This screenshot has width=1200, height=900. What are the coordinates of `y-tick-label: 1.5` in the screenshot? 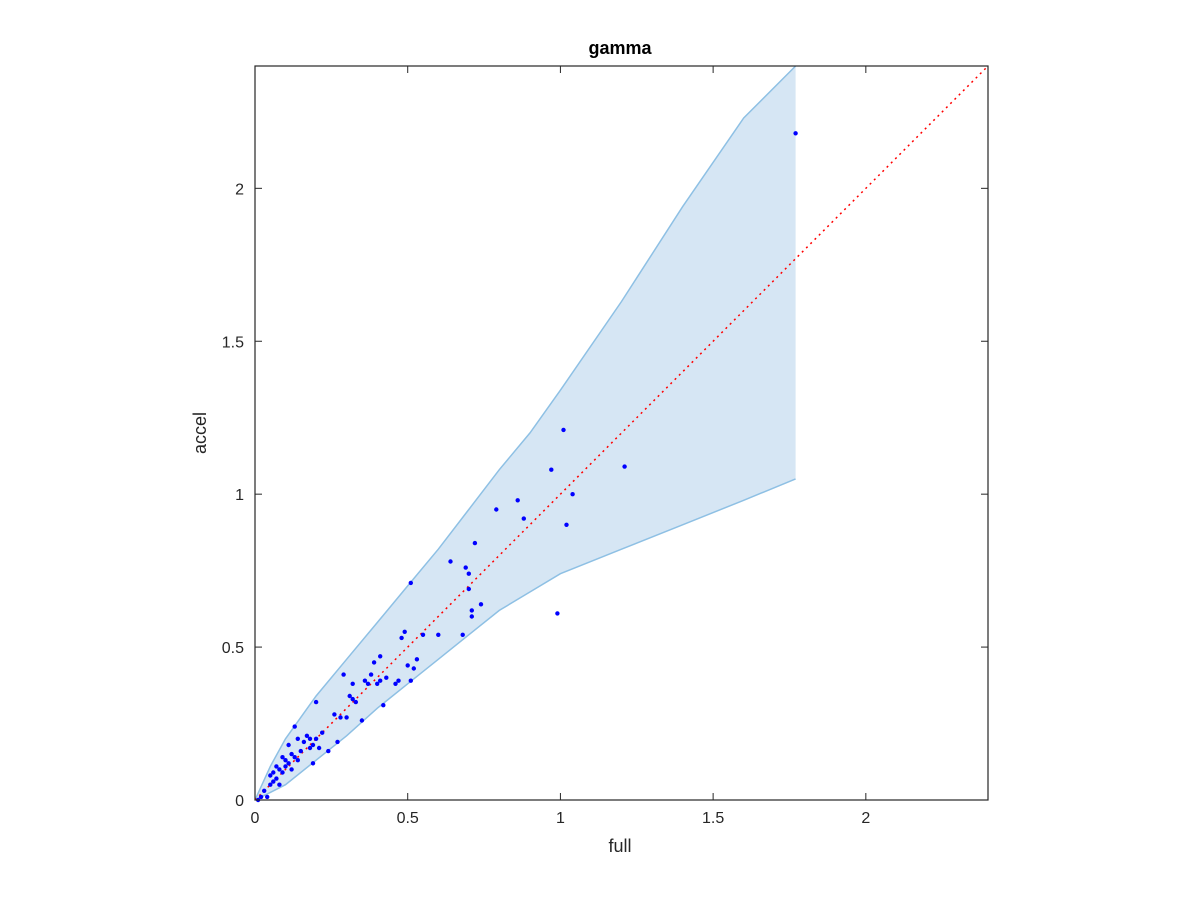 It's located at (233, 342).